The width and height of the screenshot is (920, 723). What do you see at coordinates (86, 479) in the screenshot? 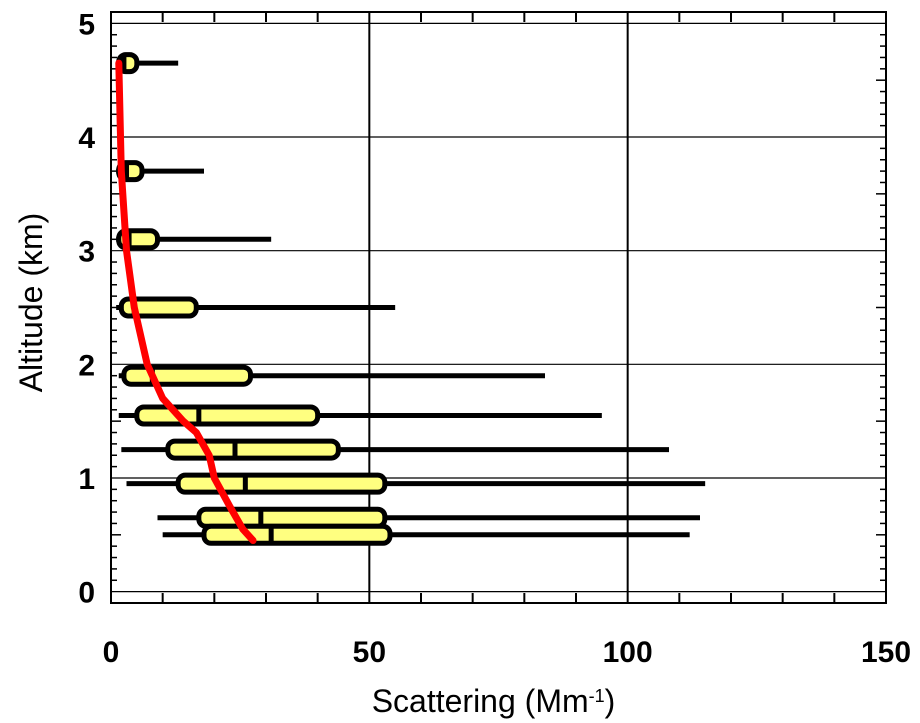
I see `y-tick-label: 1` at bounding box center [86, 479].